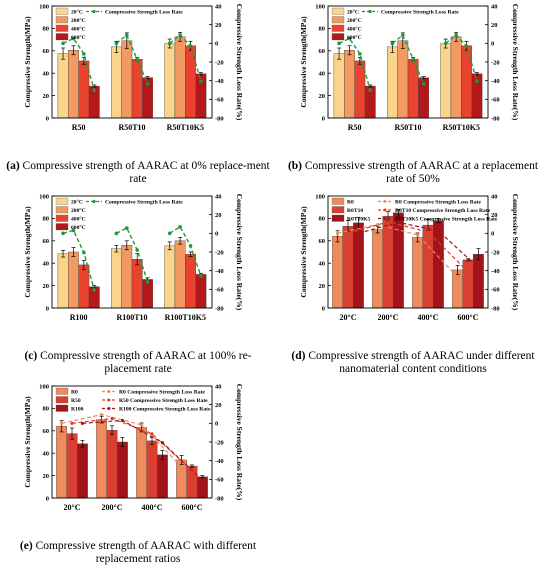 The height and width of the screenshot is (573, 550). Describe the element at coordinates (162, 392) in the screenshot. I see `legend-label: R0 Compressive Strength Loss Rate` at that location.